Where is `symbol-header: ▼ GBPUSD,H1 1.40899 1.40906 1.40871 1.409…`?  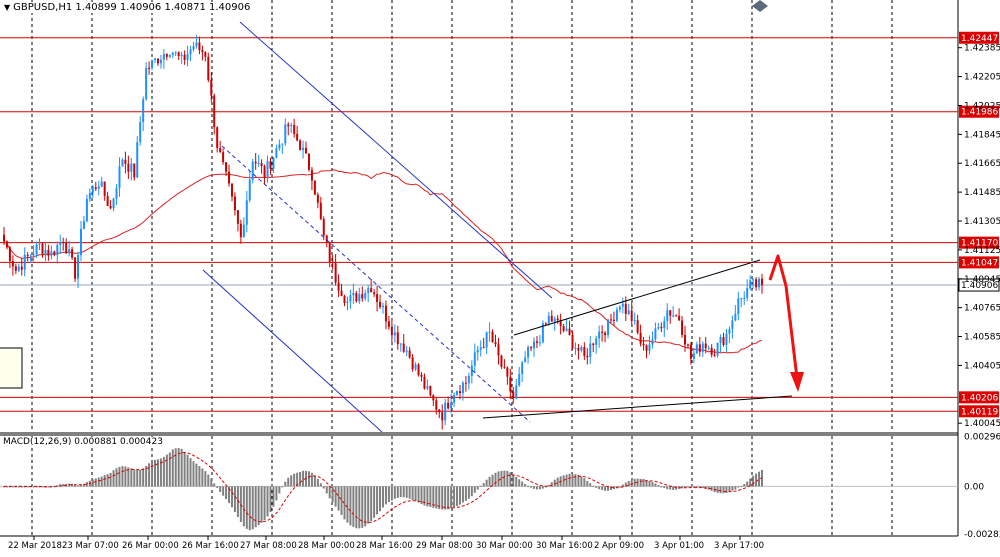 symbol-header: ▼ GBPUSD,H1 1.40899 1.40906 1.40871 1.409… is located at coordinates (127, 7).